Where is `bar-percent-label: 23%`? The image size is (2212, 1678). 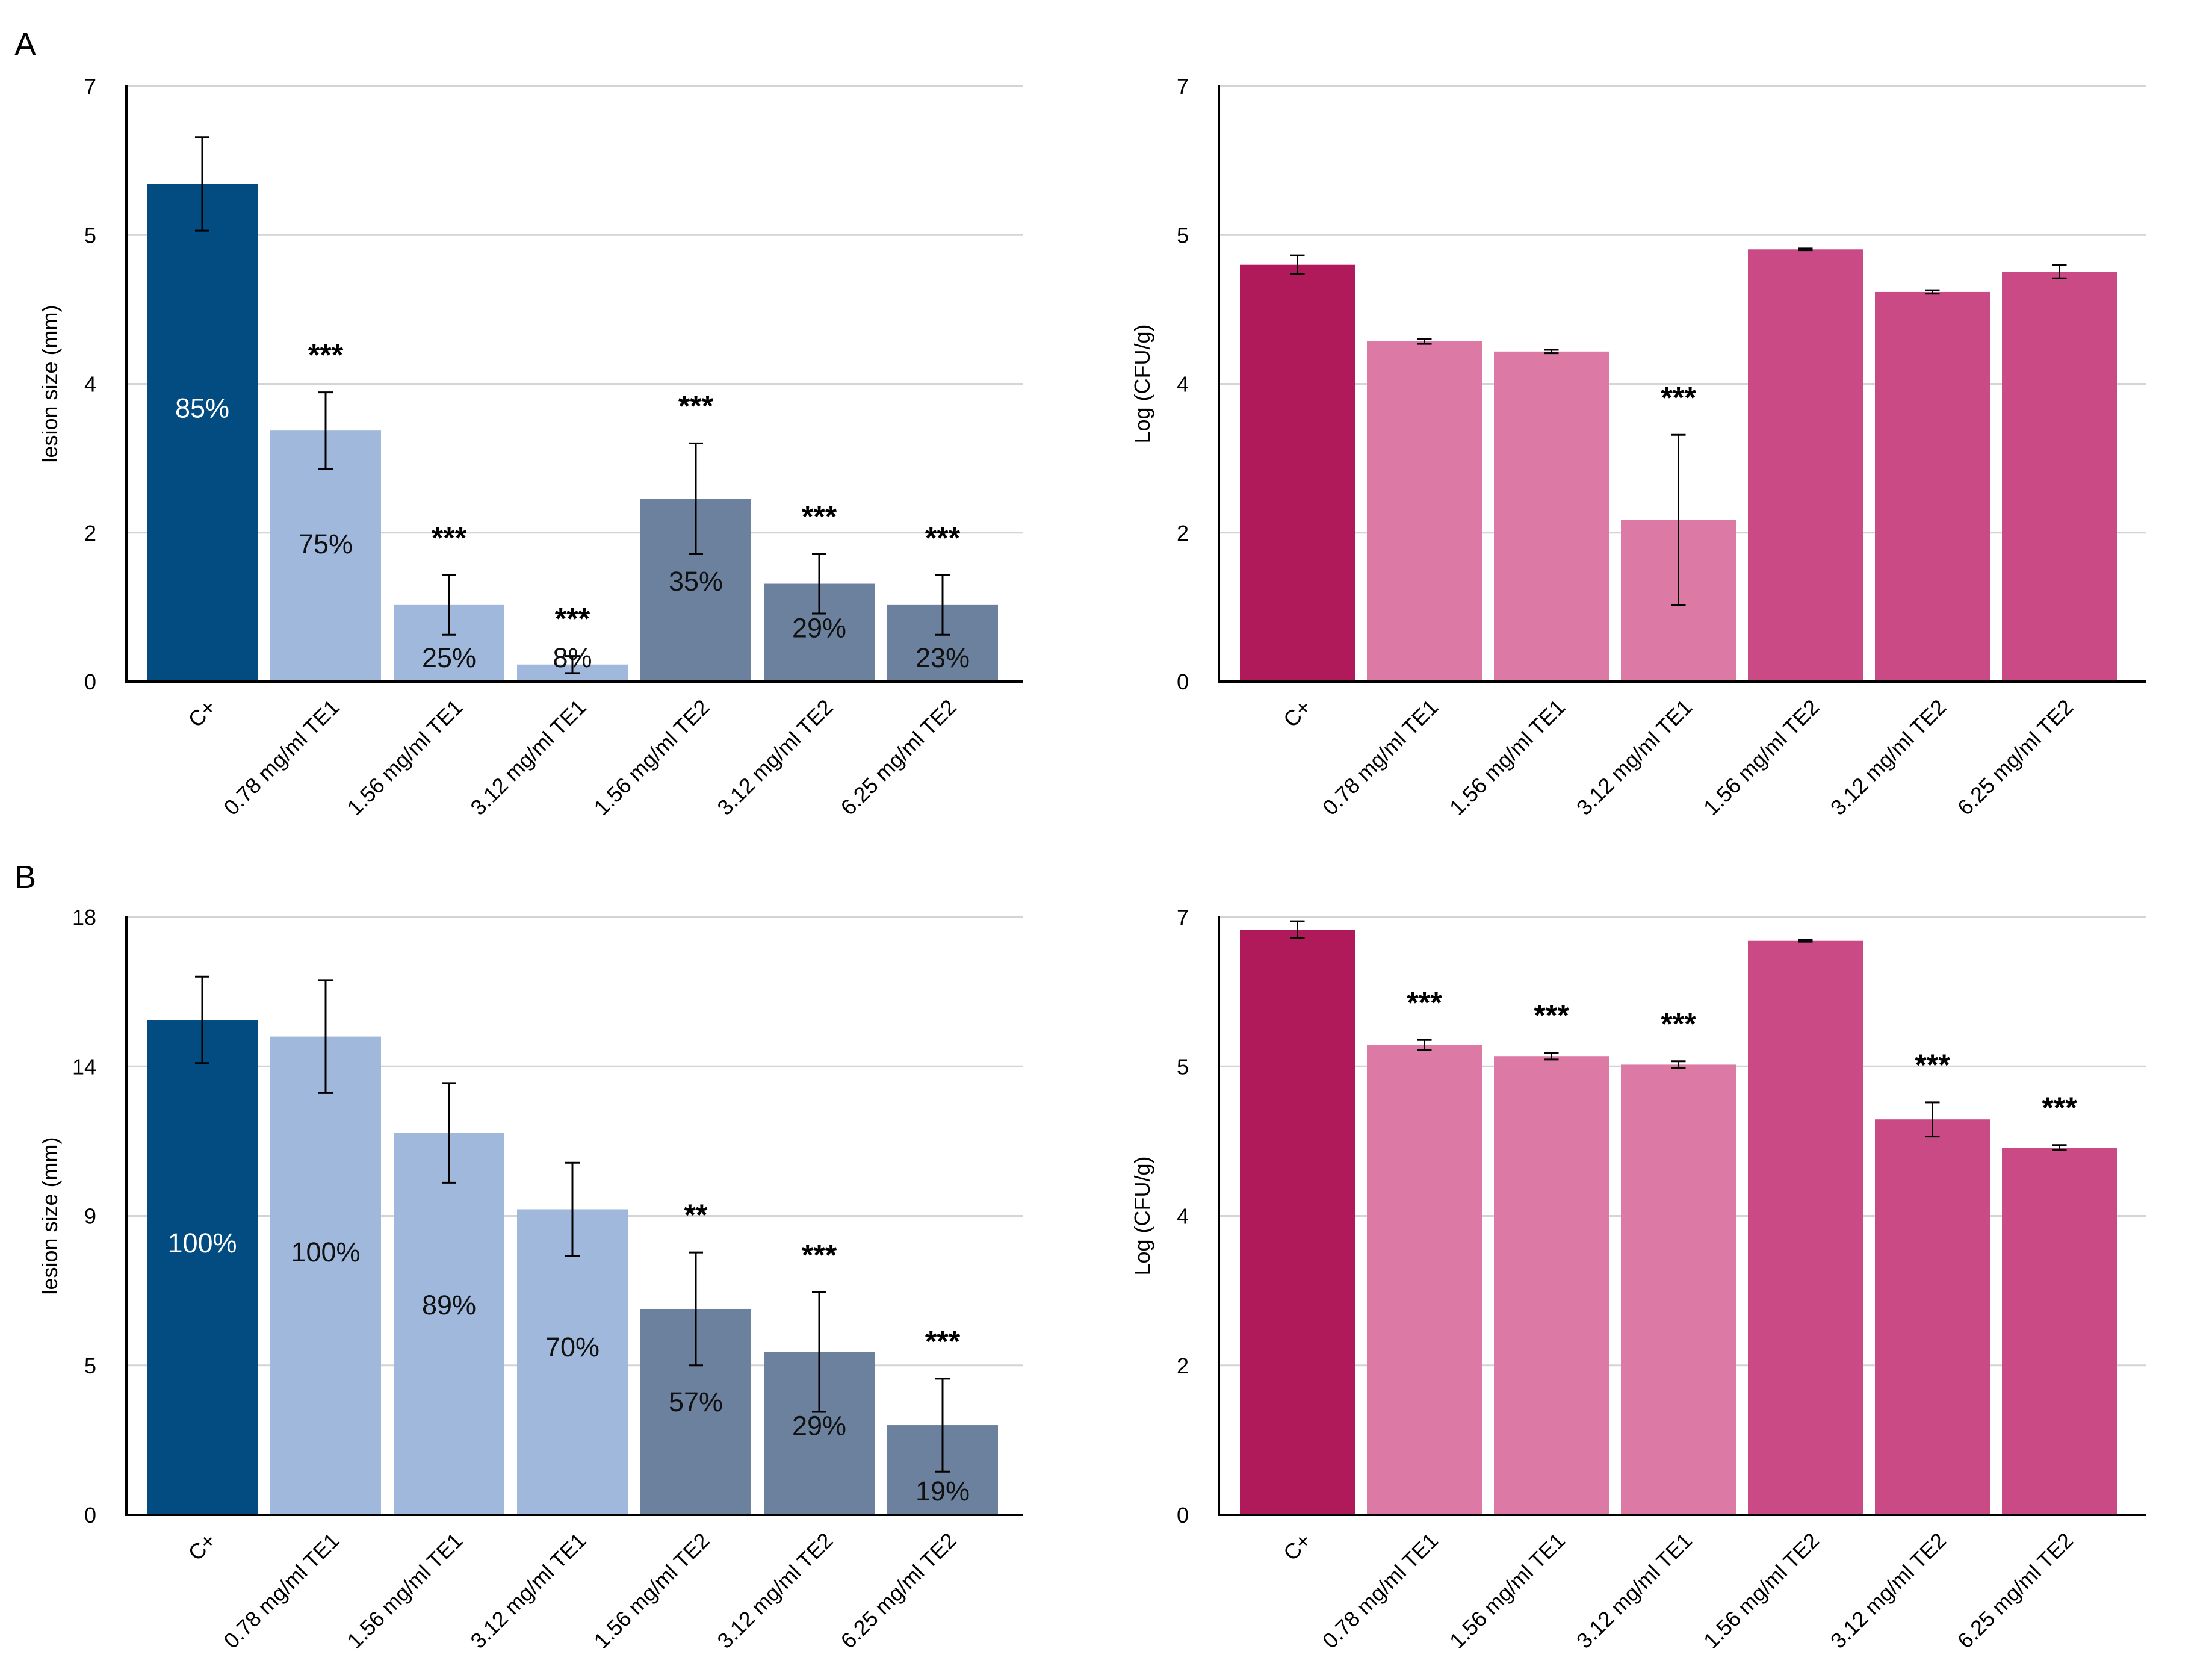 bar-percent-label: 23% is located at coordinates (943, 657).